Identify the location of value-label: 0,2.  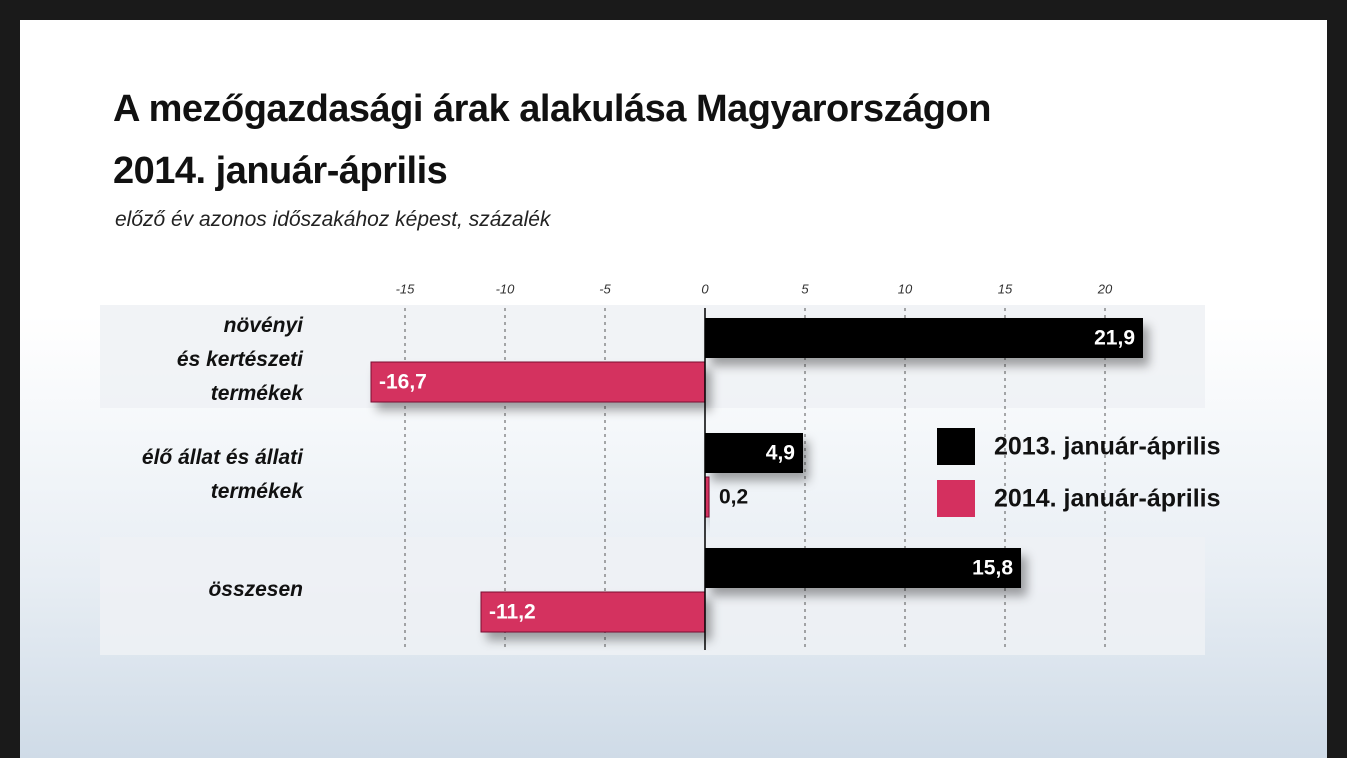
(733, 497).